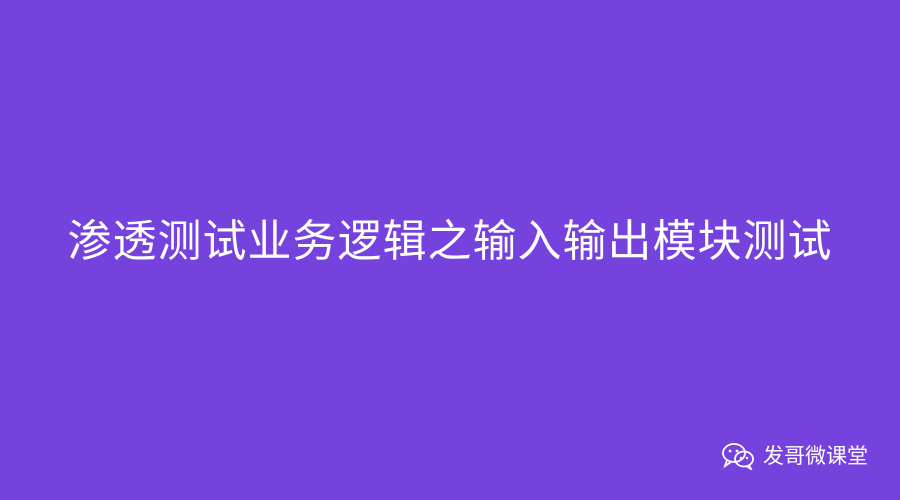 The width and height of the screenshot is (900, 500). I want to click on watermark-label: 发哥微课堂, so click(815, 456).